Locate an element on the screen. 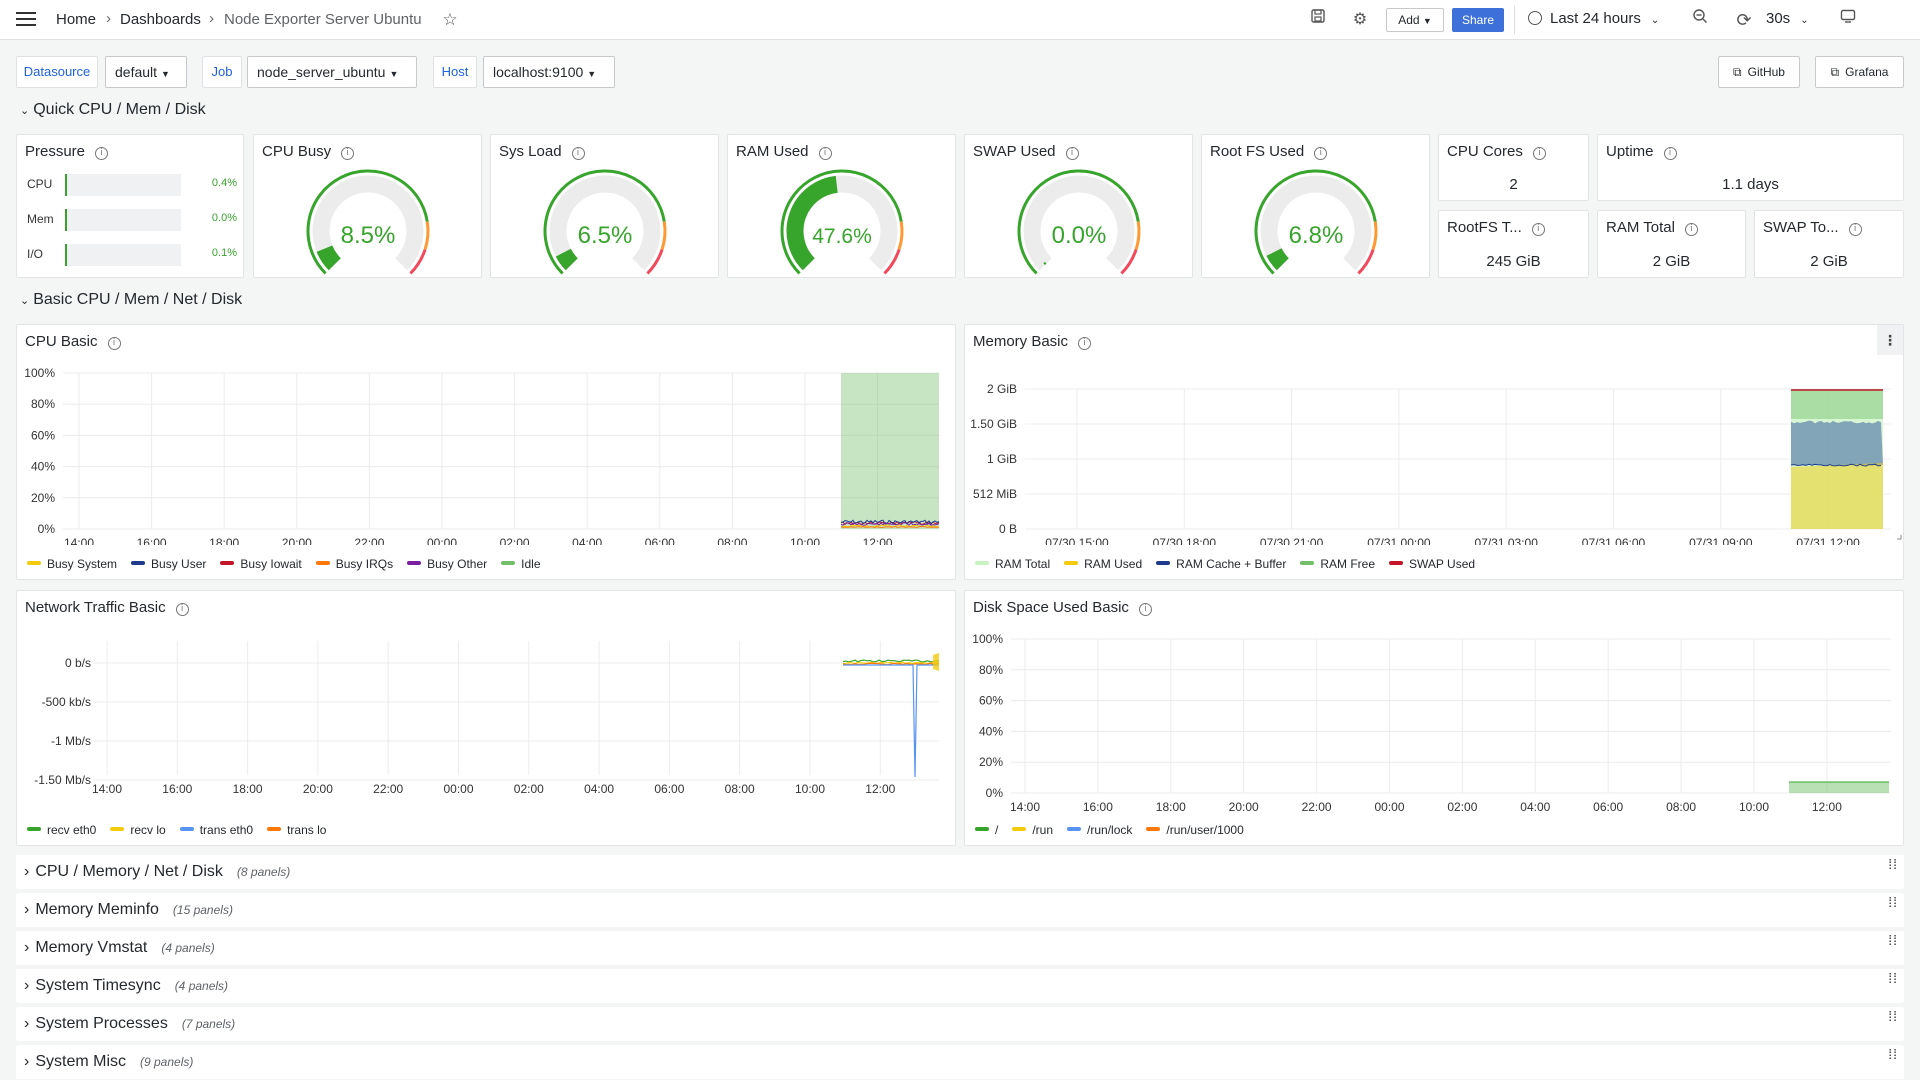 The width and height of the screenshot is (1920, 1080). datasource-select: default ▼ is located at coordinates (146, 72).